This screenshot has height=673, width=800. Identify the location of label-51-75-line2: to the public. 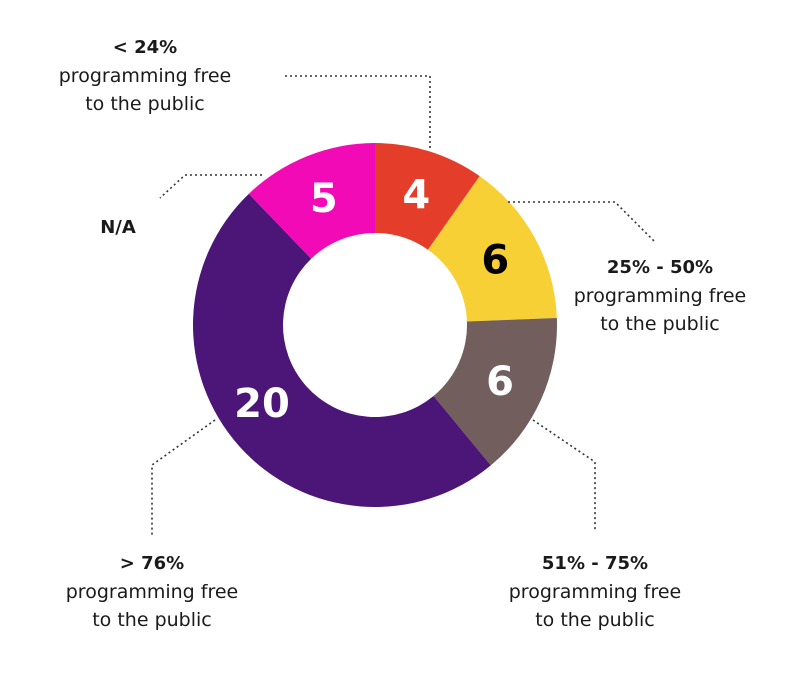
(595, 620).